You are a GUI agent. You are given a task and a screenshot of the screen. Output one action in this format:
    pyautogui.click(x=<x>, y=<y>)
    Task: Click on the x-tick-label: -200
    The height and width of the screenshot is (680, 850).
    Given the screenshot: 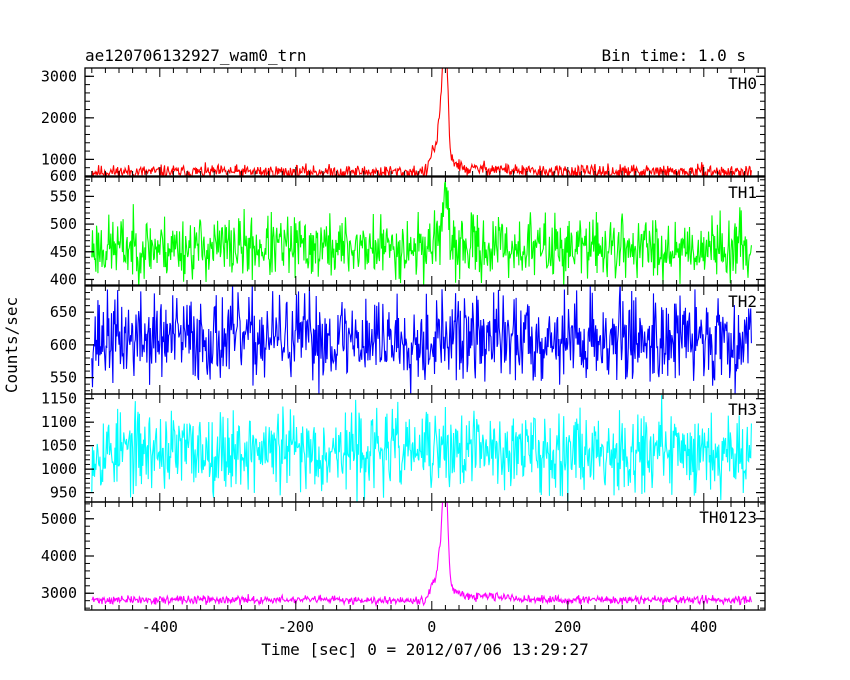 What is the action you would take?
    pyautogui.click(x=296, y=627)
    